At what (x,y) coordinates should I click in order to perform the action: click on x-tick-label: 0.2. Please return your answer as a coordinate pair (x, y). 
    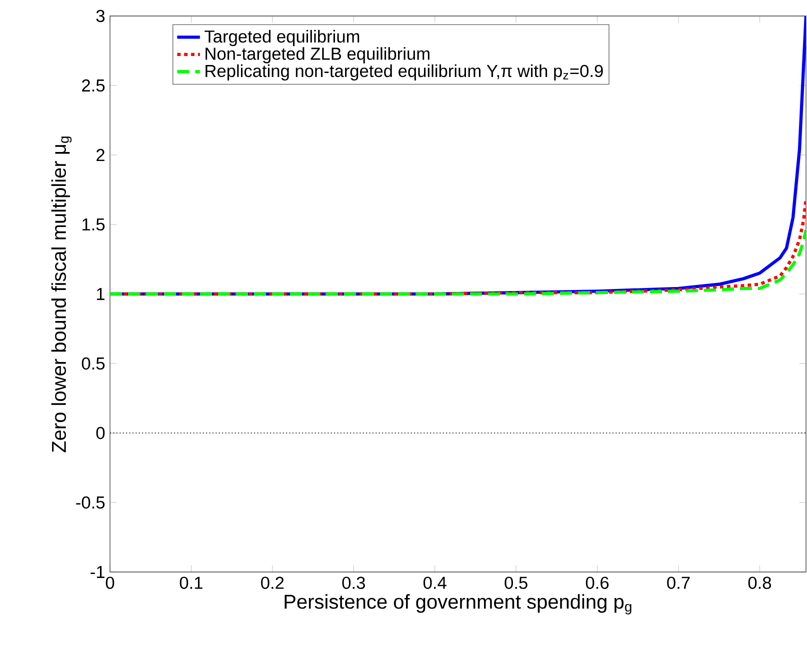
    Looking at the image, I should click on (272, 582).